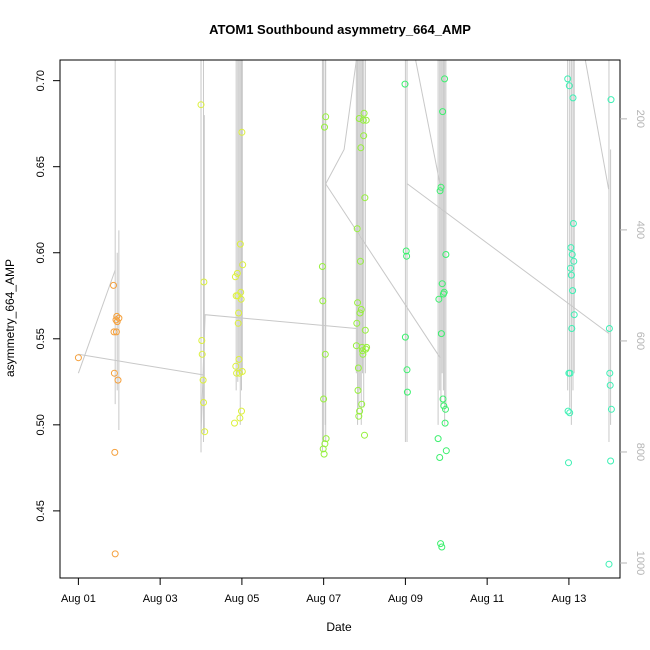  What do you see at coordinates (41, 80) in the screenshot?
I see `y-tick-label: 0.70` at bounding box center [41, 80].